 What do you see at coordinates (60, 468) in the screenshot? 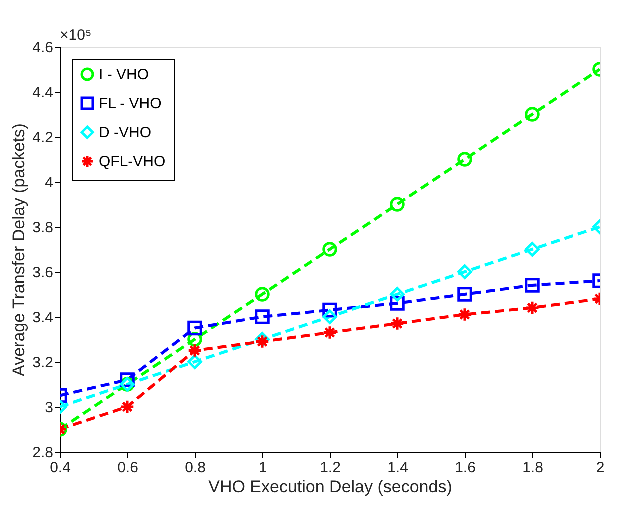
I see `x-tick-label: 0.4` at bounding box center [60, 468].